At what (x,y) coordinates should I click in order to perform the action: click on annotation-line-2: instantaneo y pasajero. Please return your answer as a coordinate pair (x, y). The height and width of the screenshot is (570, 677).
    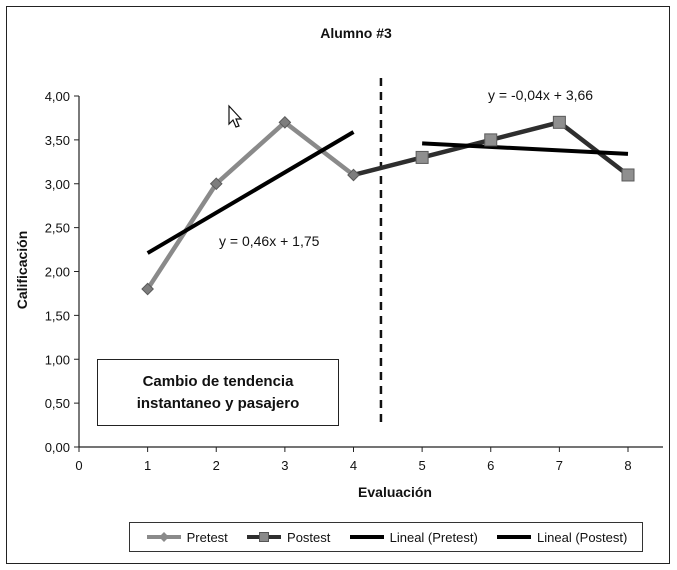
    Looking at the image, I should click on (218, 403).